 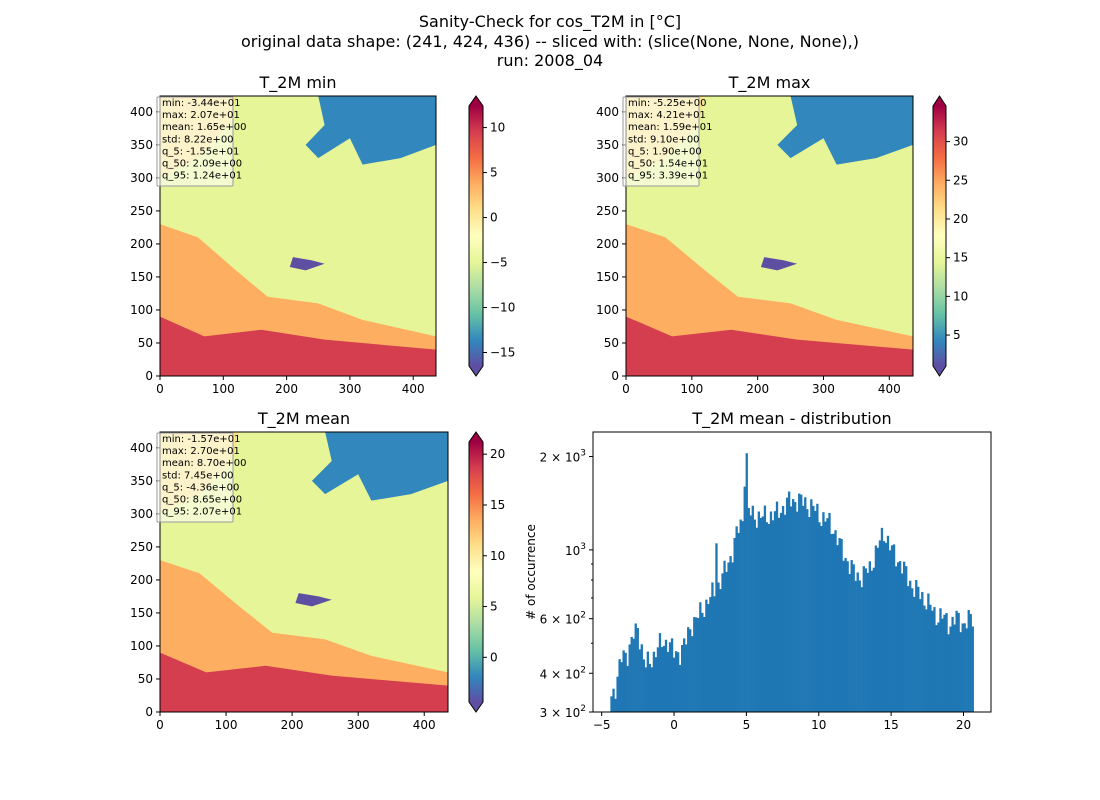 I want to click on stats-line: mean: 8.70e+00, so click(x=204, y=463).